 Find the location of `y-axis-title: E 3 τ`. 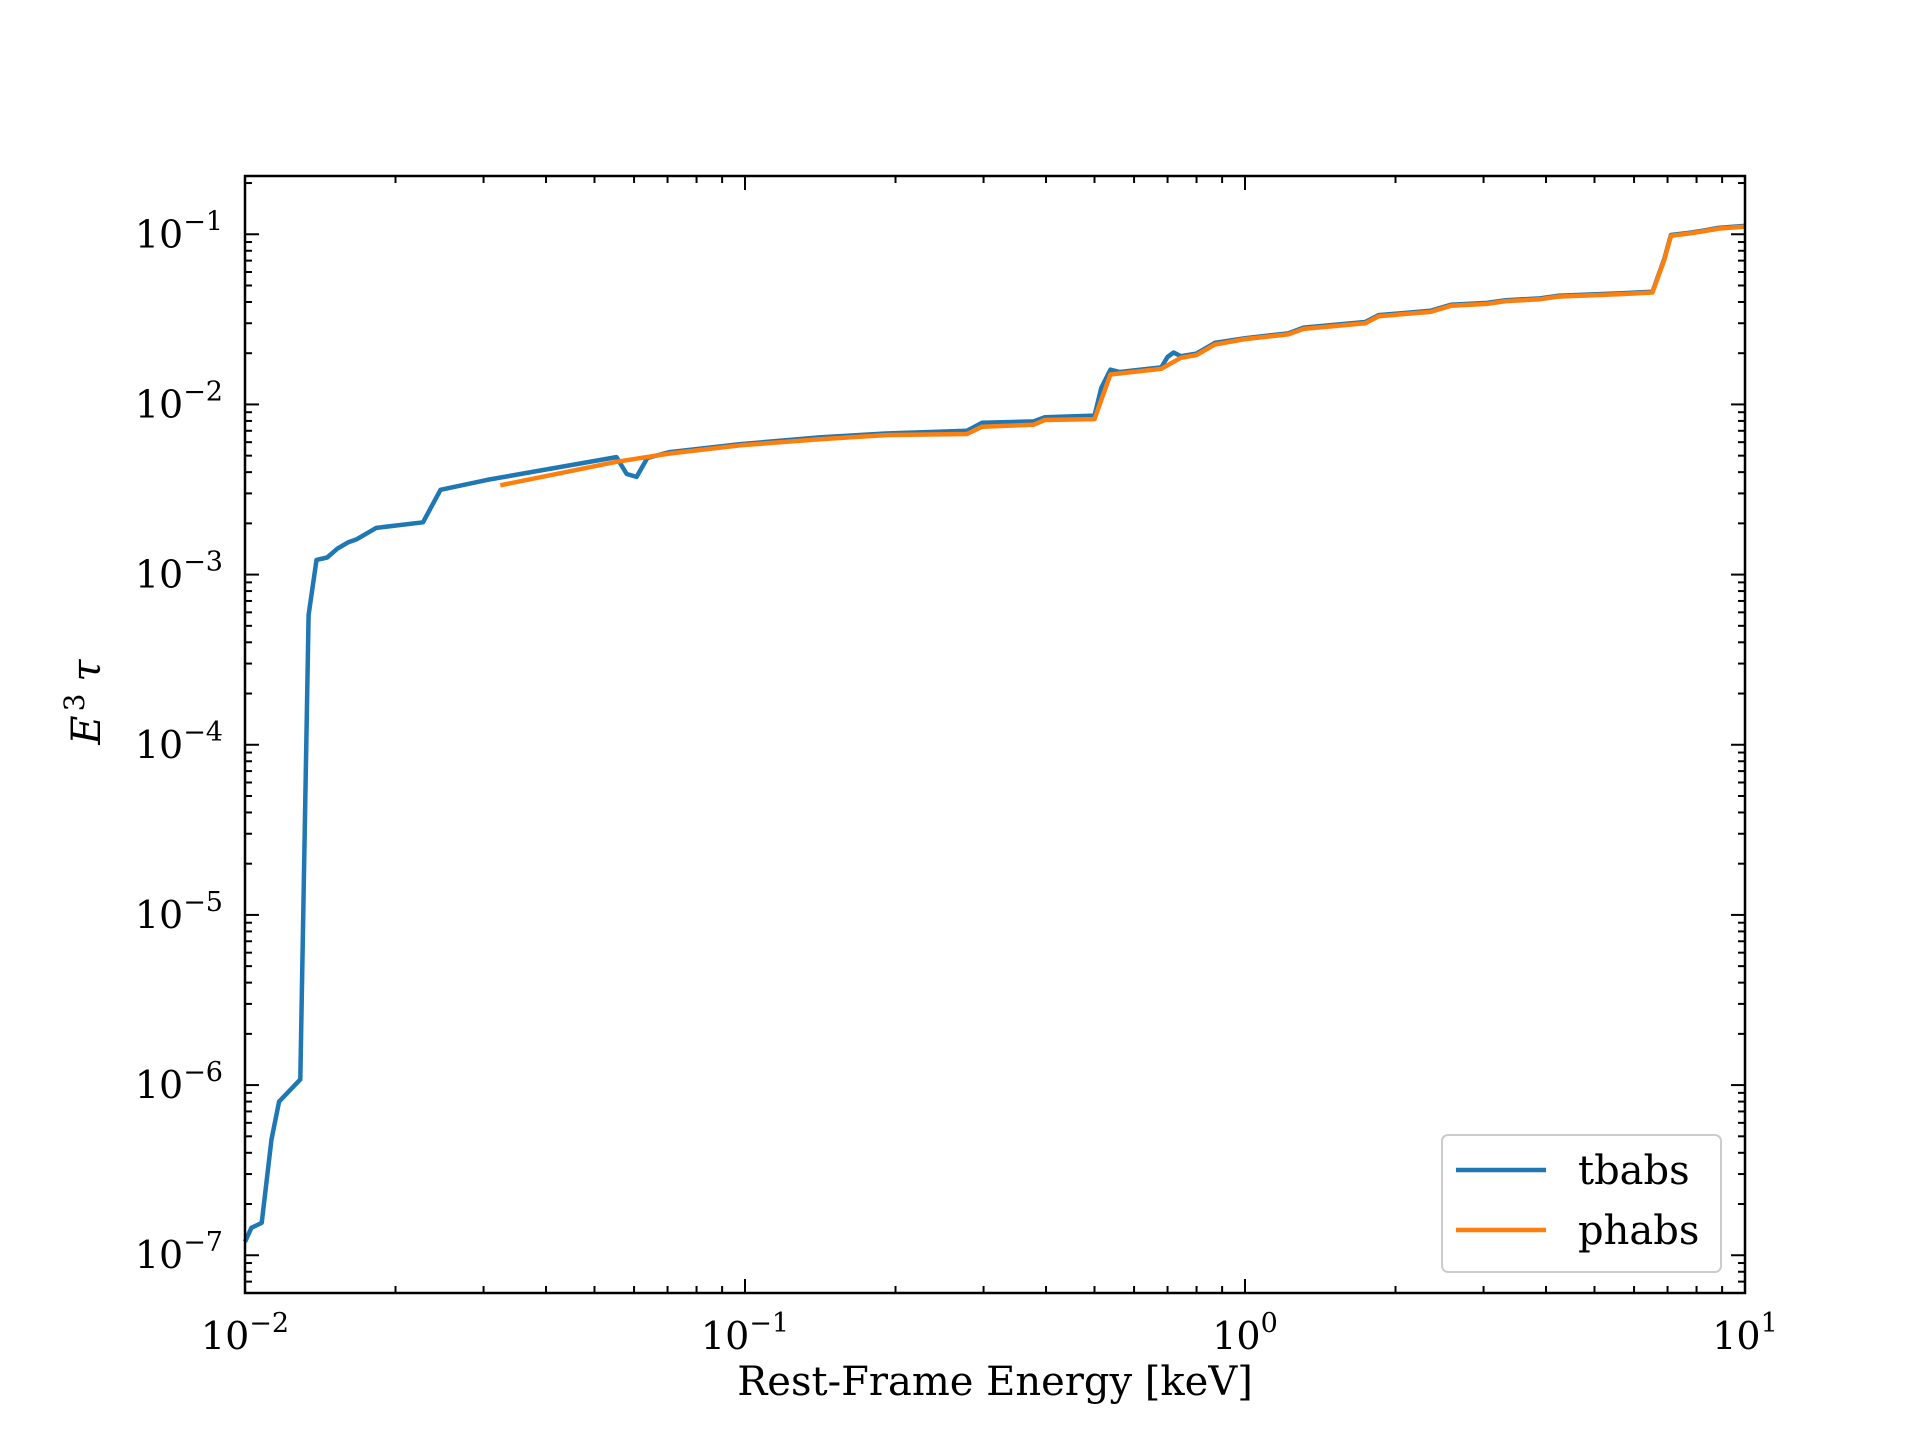

y-axis-title: E 3 τ is located at coordinates (84, 702).